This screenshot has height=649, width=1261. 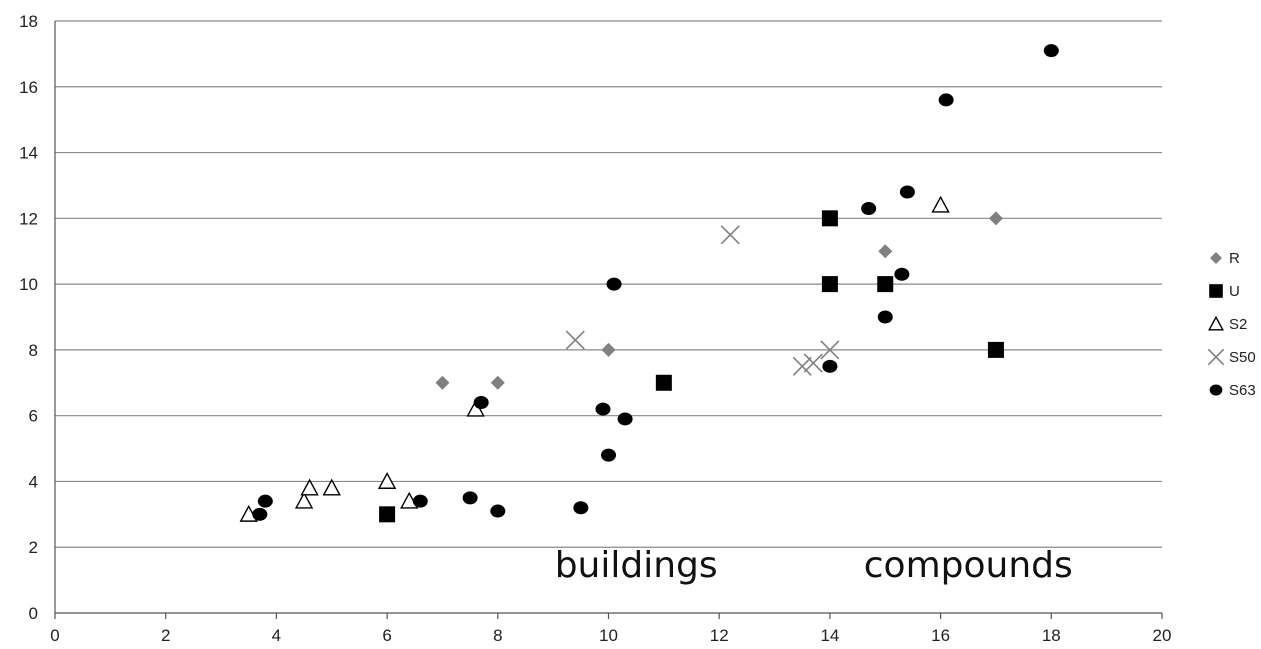 What do you see at coordinates (165, 635) in the screenshot?
I see `x-tick-label: 2` at bounding box center [165, 635].